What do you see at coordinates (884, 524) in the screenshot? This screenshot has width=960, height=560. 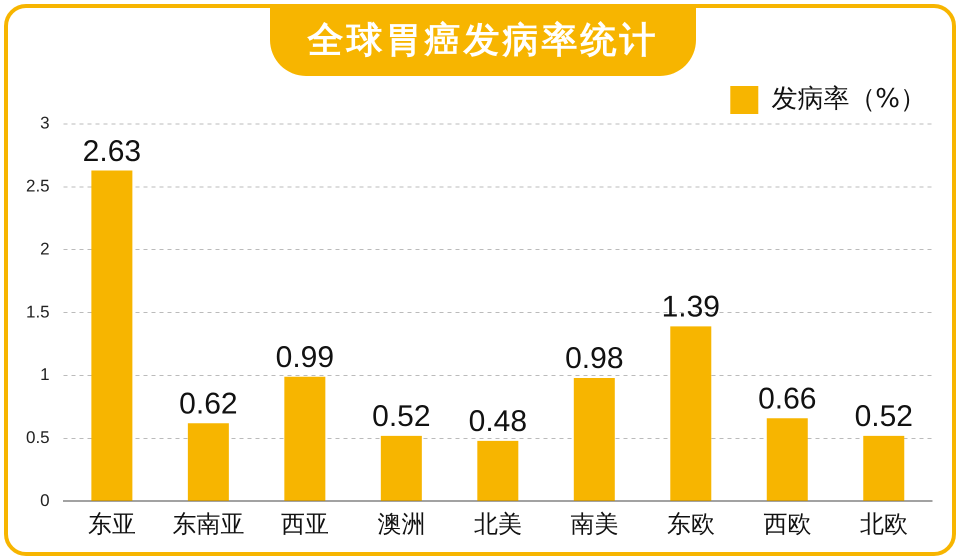 I see `x-tick-label: 北欧` at bounding box center [884, 524].